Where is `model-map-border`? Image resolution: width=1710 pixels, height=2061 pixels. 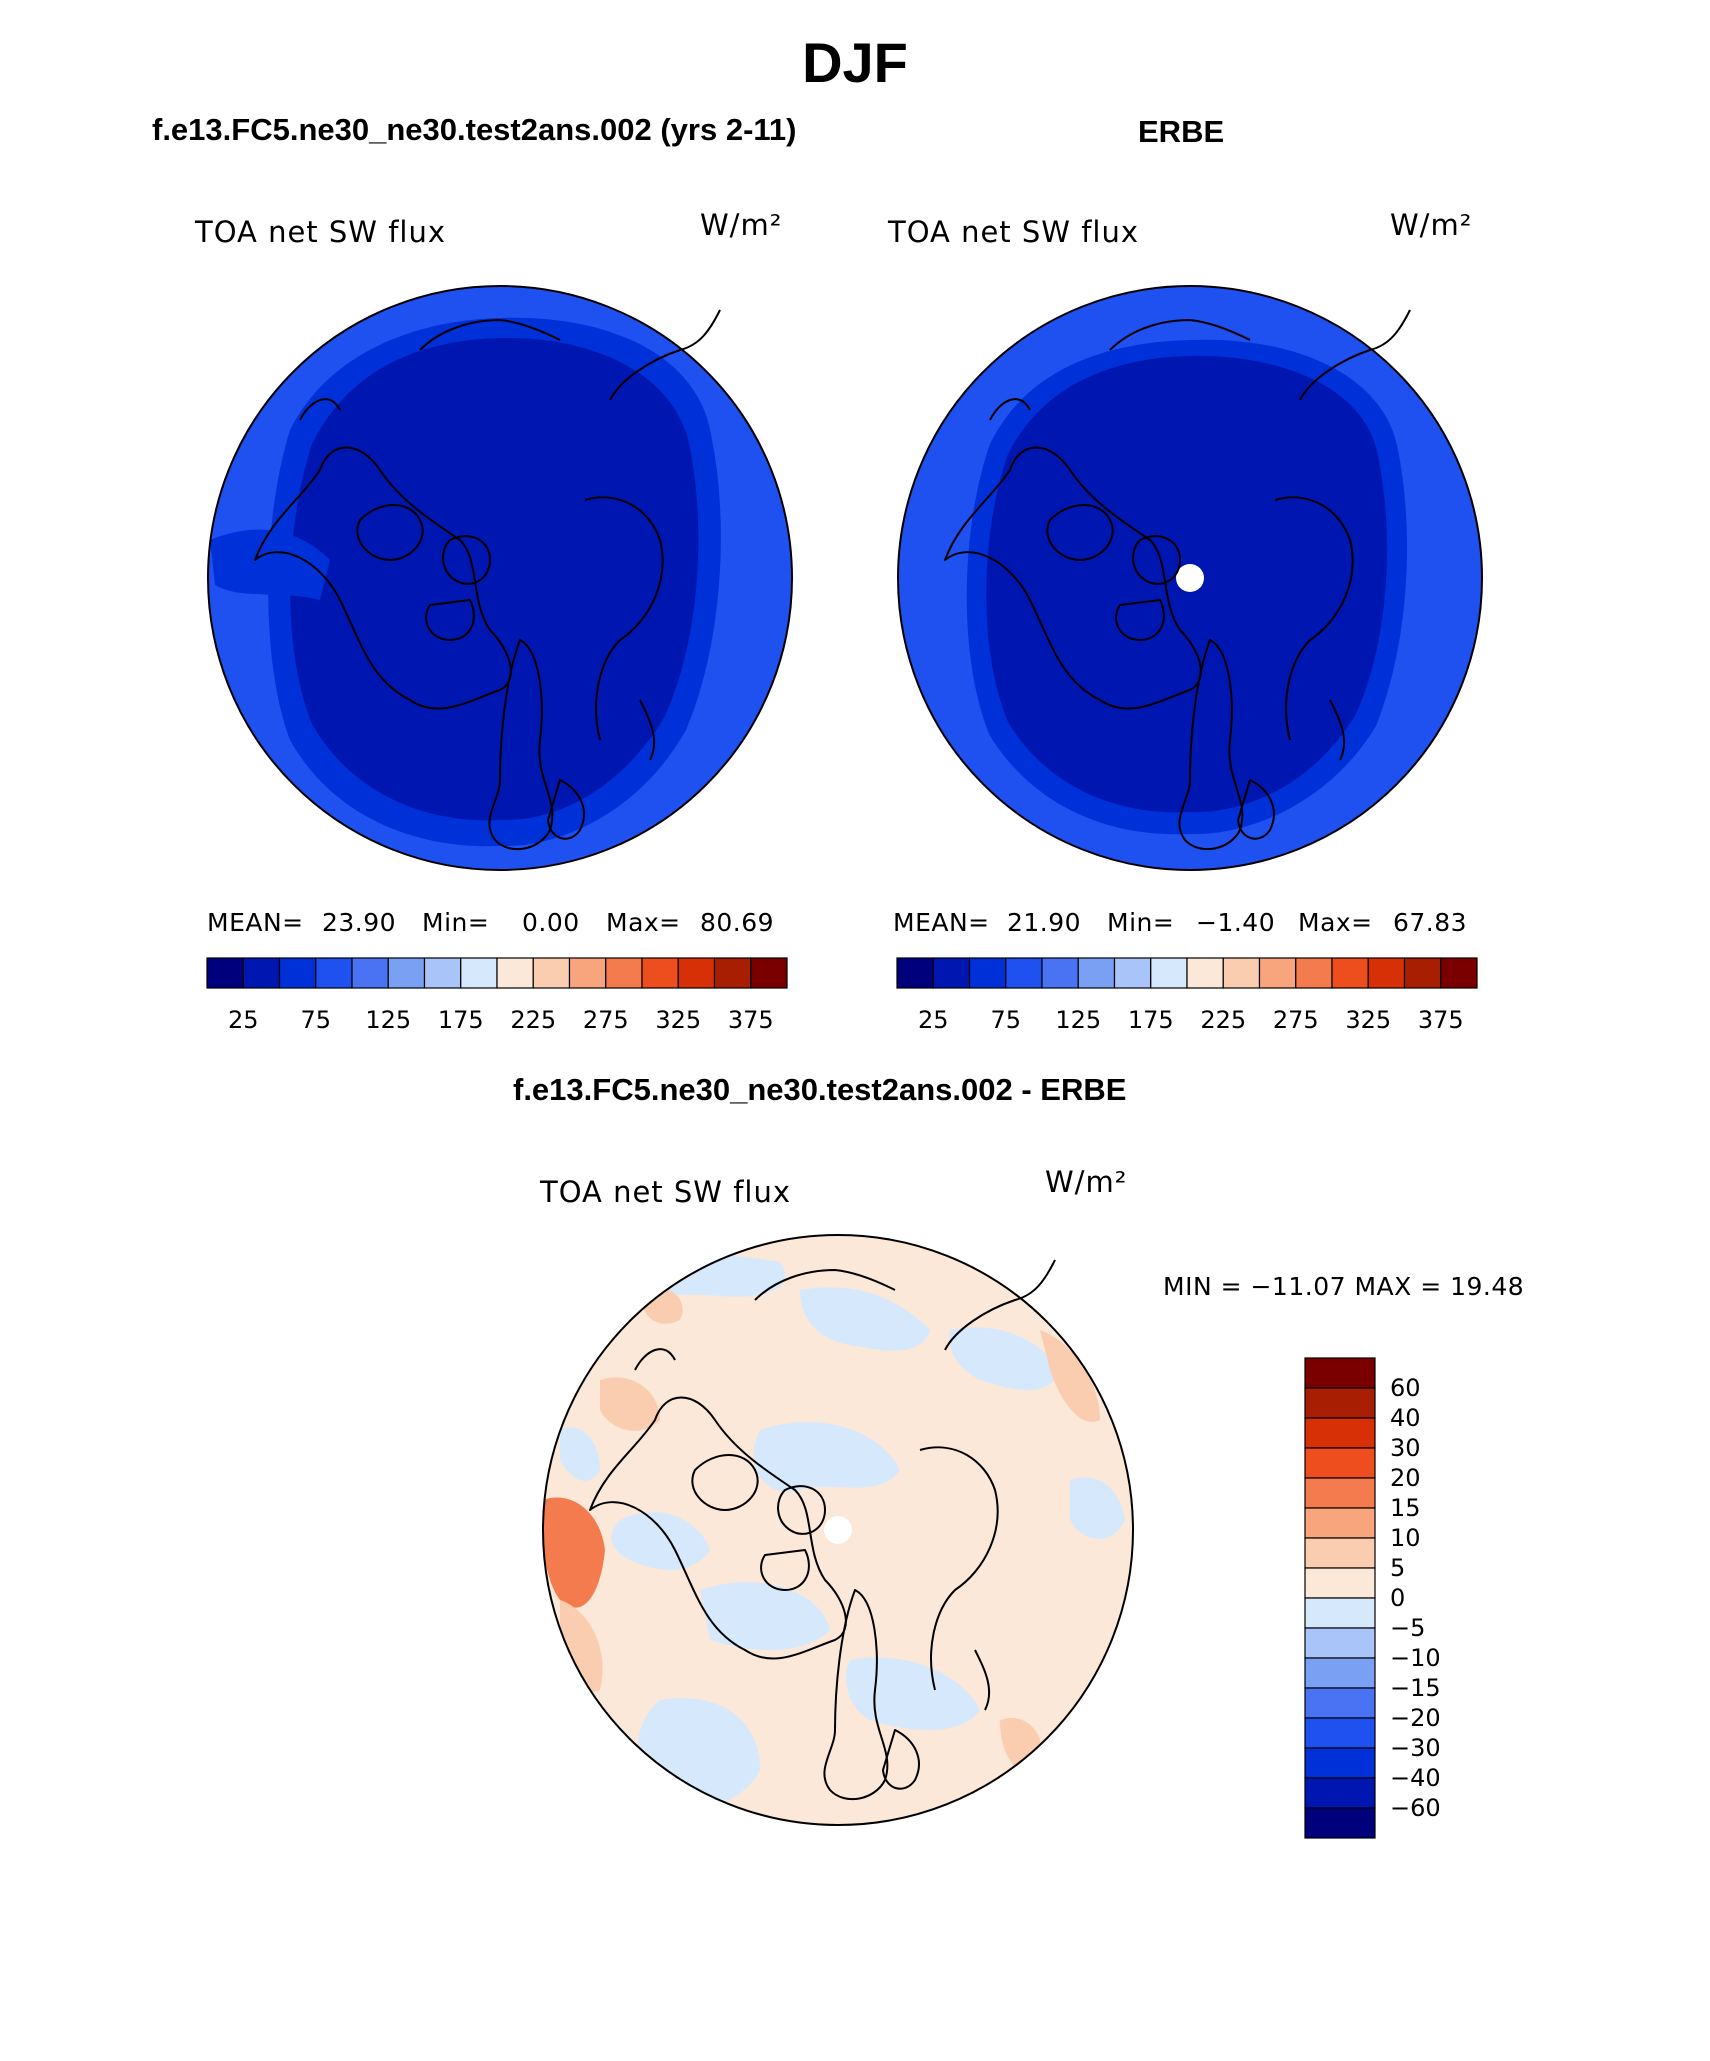 model-map-border is located at coordinates (500, 578).